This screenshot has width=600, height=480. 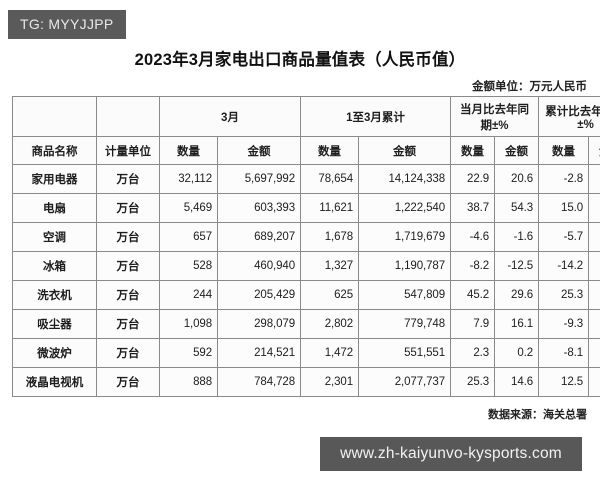 I want to click on cell-month-yoy-qty: 2.3, so click(x=473, y=353).